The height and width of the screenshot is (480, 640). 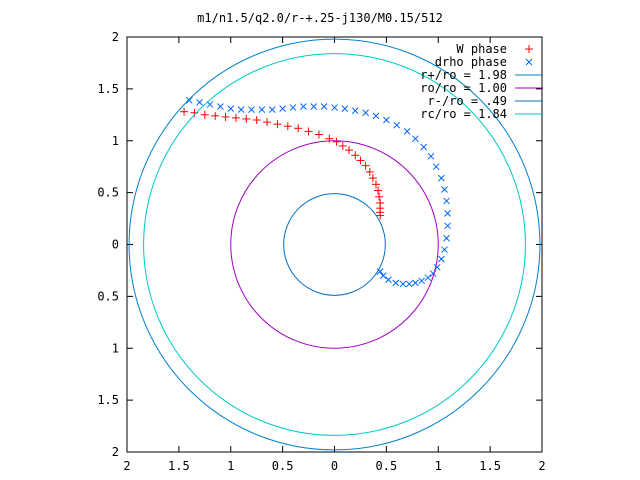 What do you see at coordinates (463, 75) in the screenshot?
I see `legend-label: r+/ro = 1.98` at bounding box center [463, 75].